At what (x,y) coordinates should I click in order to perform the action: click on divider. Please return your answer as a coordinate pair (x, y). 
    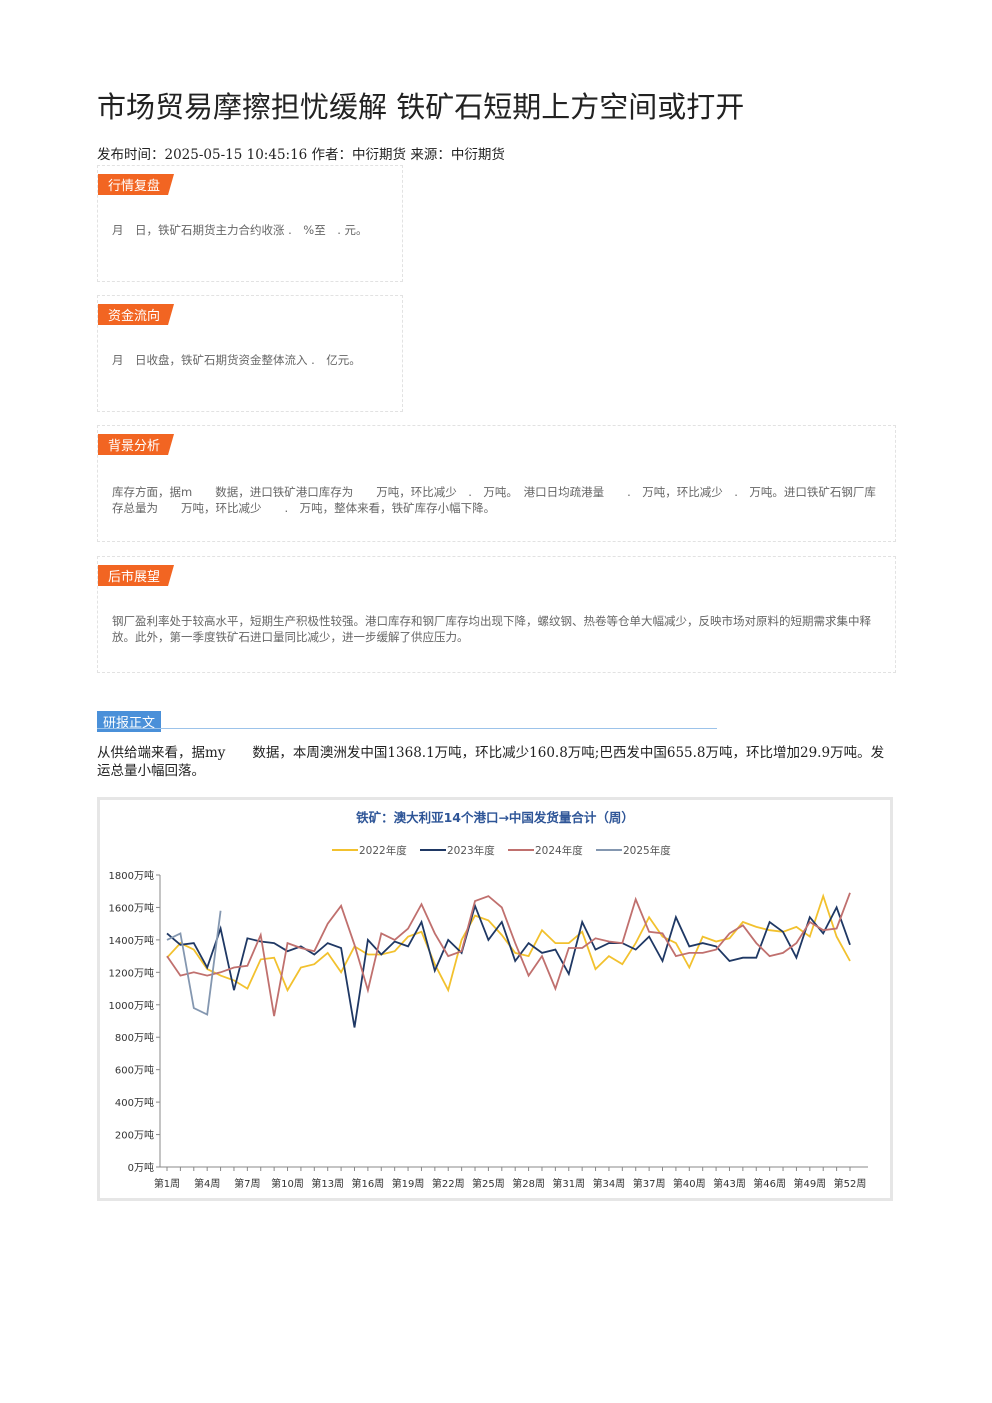
    Looking at the image, I should click on (407, 728).